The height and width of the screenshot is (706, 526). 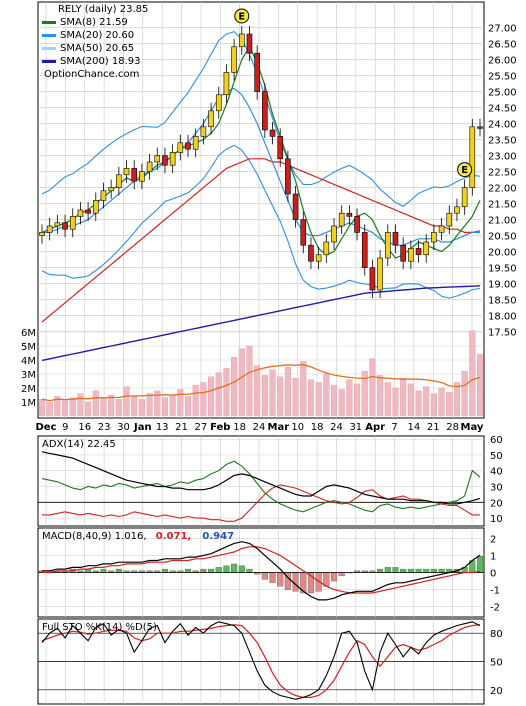 I want to click on di-plus-line, so click(x=261, y=486).